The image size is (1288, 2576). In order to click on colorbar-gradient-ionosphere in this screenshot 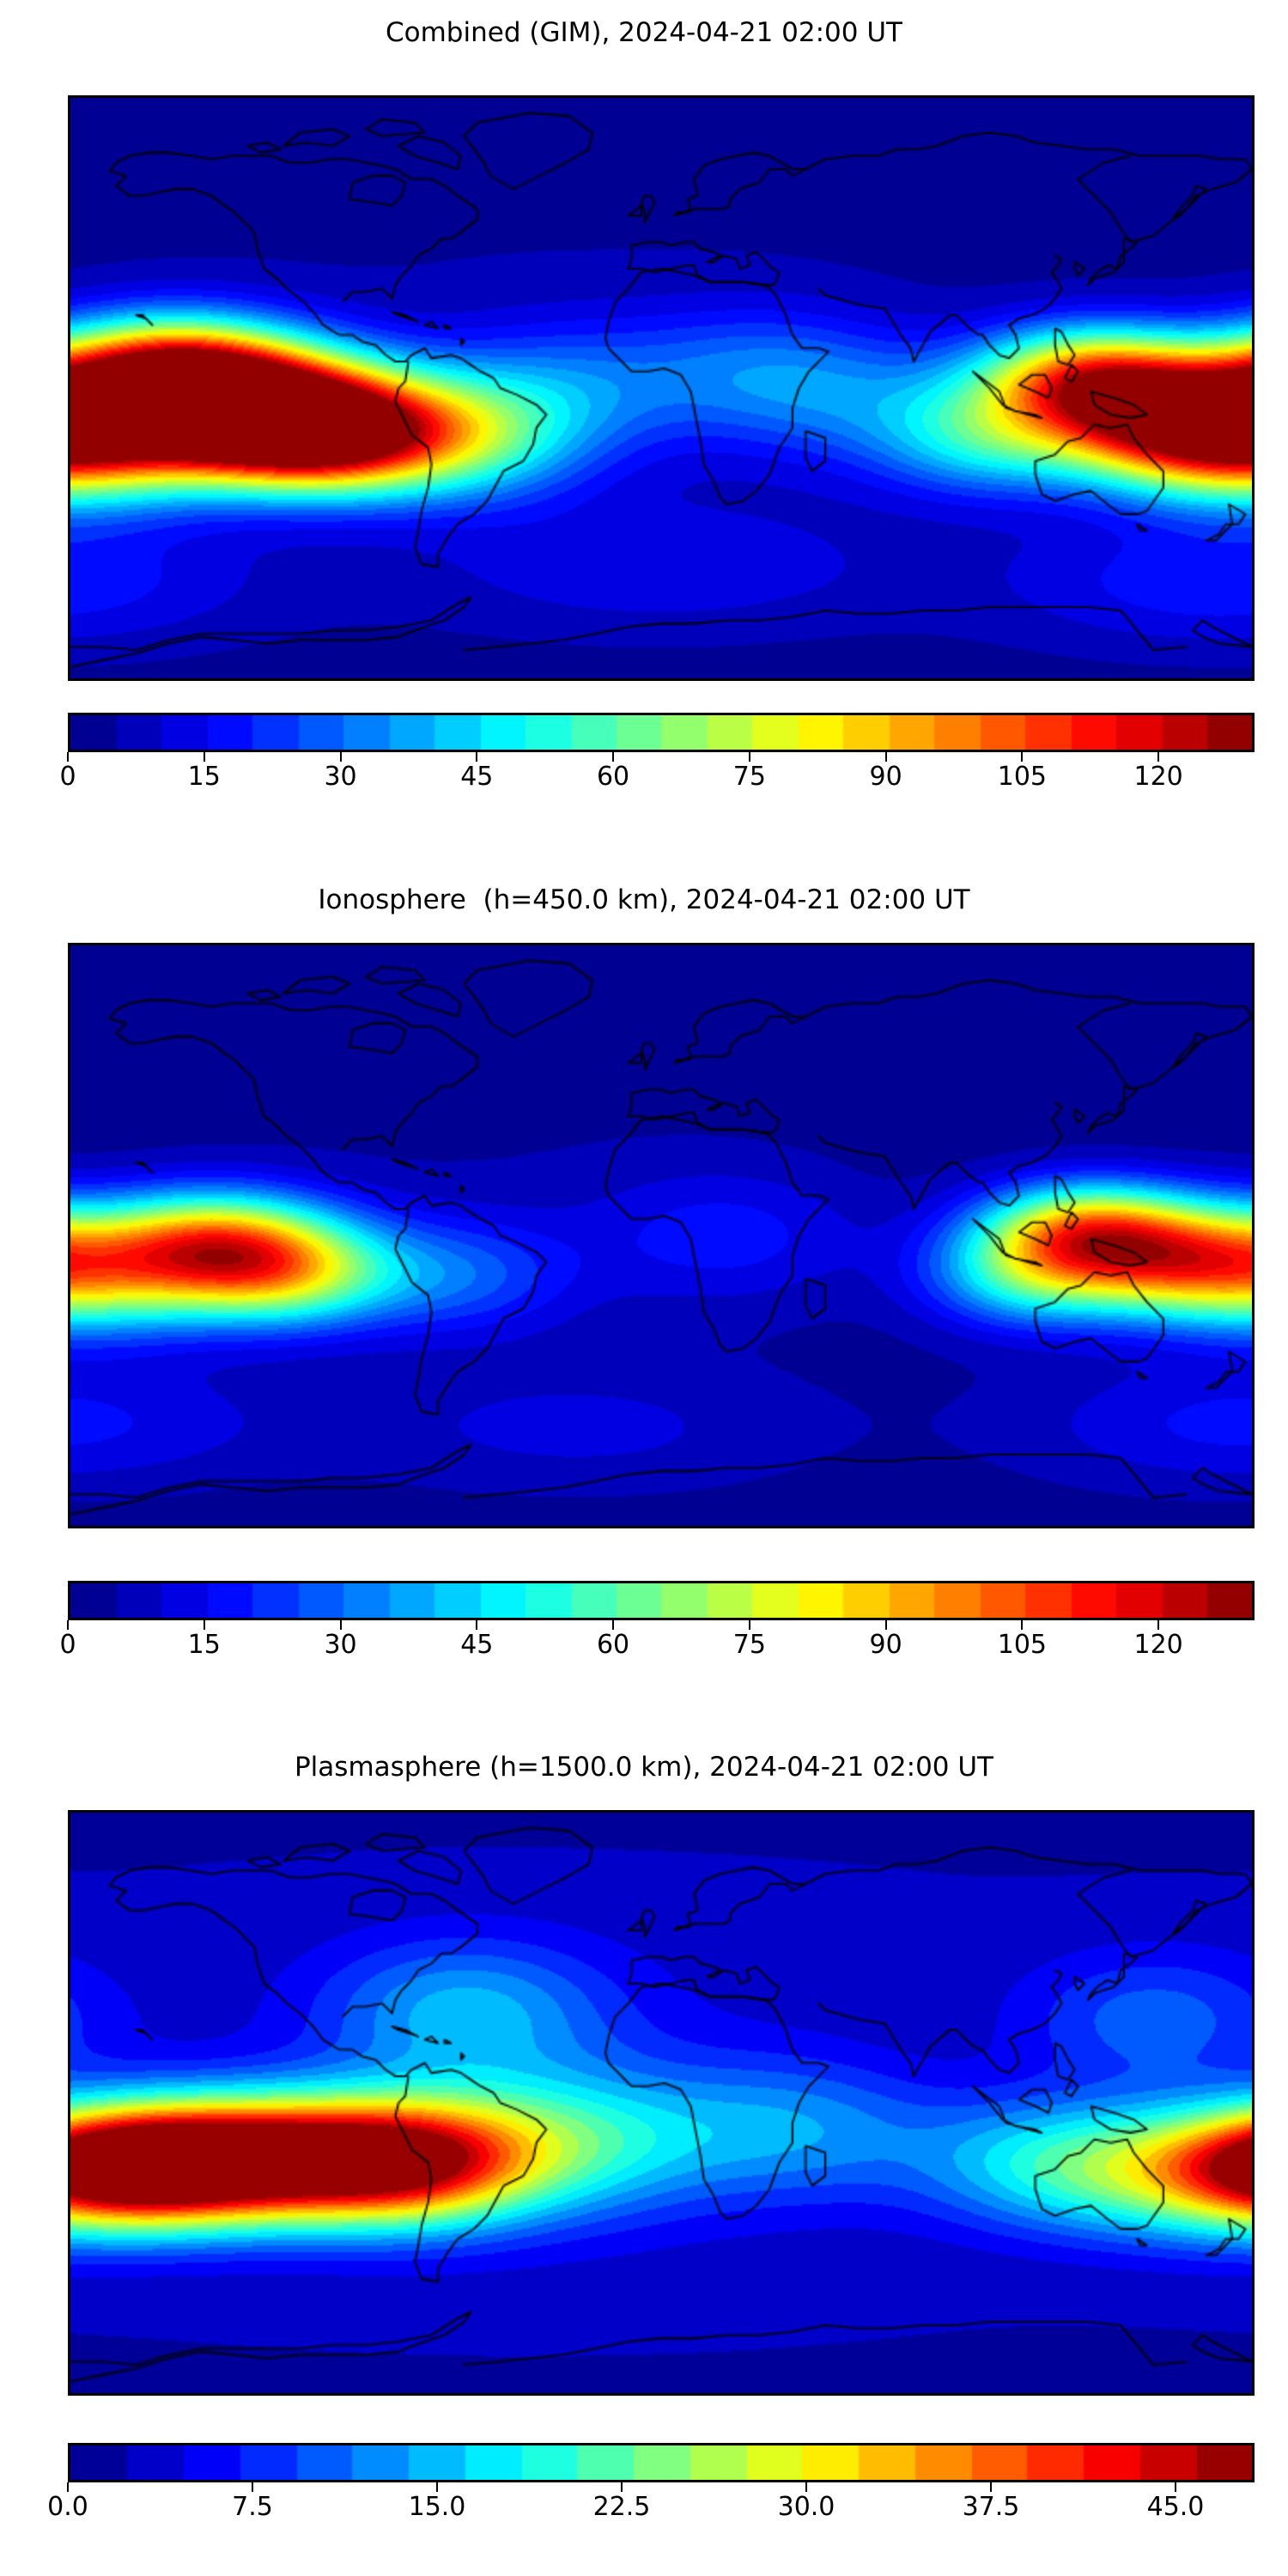, I will do `click(661, 1601)`.